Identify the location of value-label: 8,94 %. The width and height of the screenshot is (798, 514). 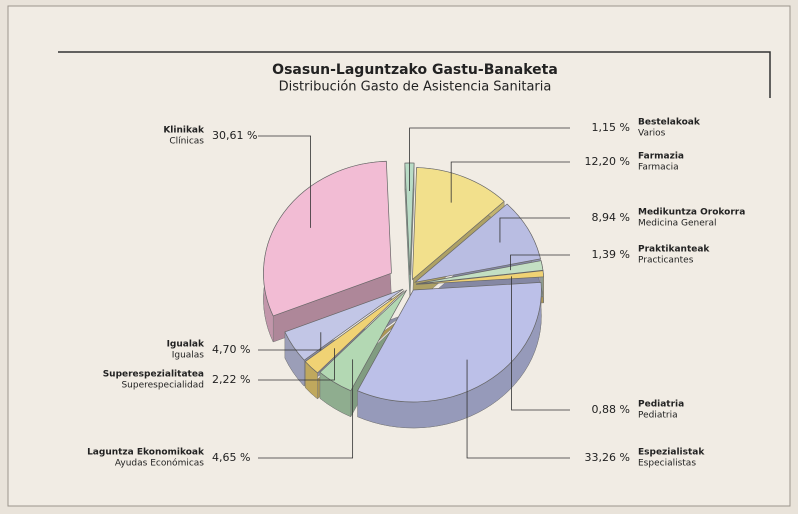
(611, 217).